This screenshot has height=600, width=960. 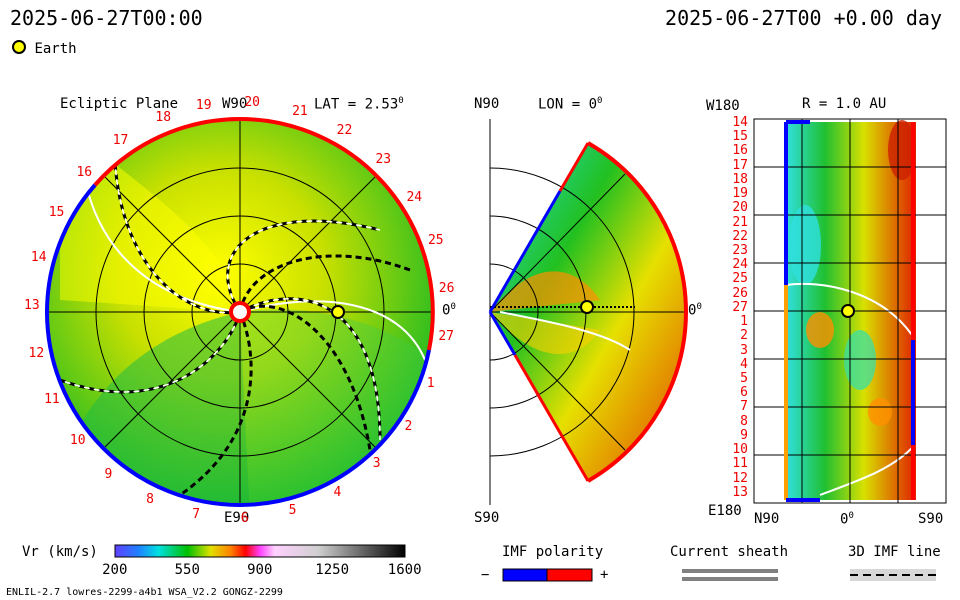 What do you see at coordinates (740, 151) in the screenshot?
I see `synoptic-y-tick-label: 16` at bounding box center [740, 151].